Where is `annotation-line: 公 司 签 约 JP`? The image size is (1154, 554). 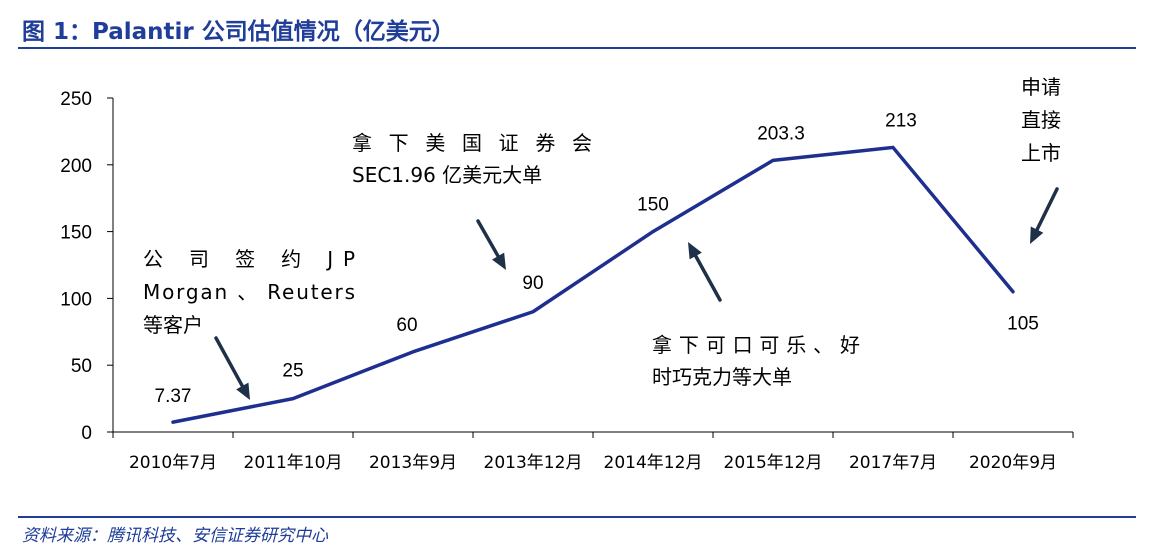
annotation-line: 公 司 签 约 JP is located at coordinates (249, 259).